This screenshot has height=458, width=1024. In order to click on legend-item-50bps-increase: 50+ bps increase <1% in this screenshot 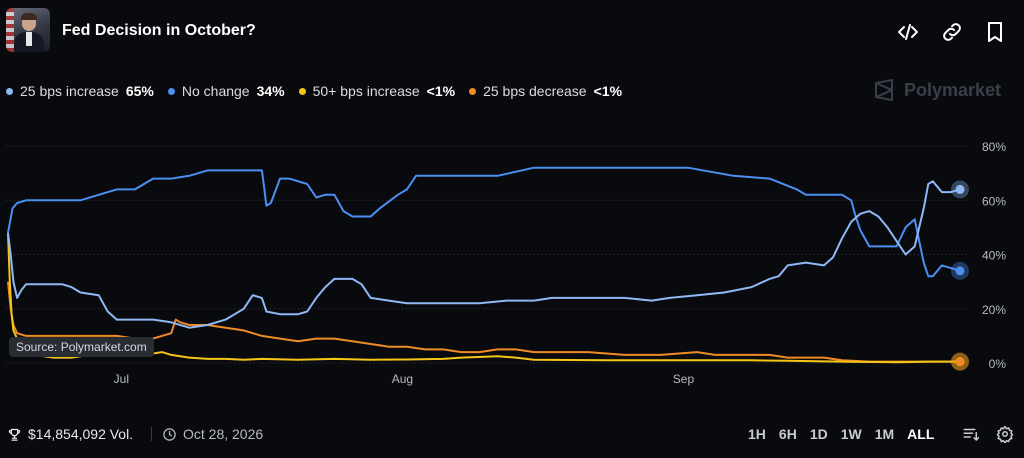, I will do `click(377, 91)`.